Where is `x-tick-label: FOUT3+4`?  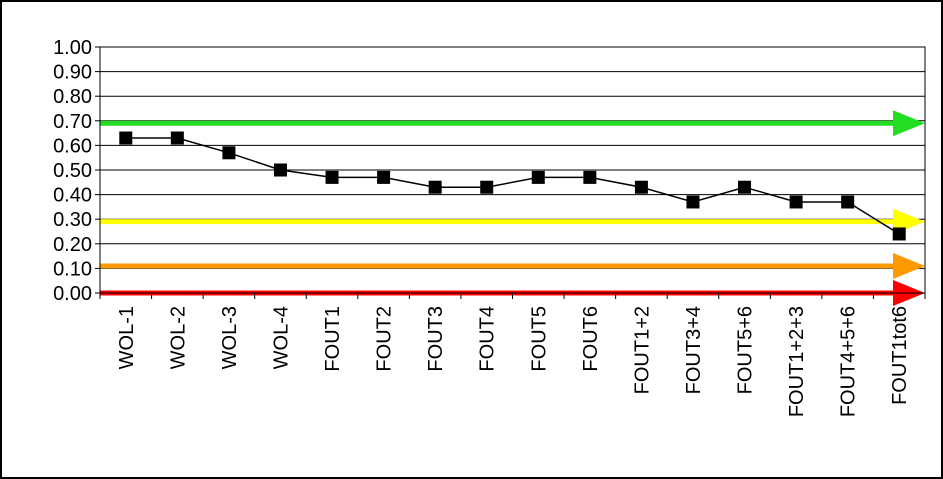 x-tick-label: FOUT3+4 is located at coordinates (694, 350).